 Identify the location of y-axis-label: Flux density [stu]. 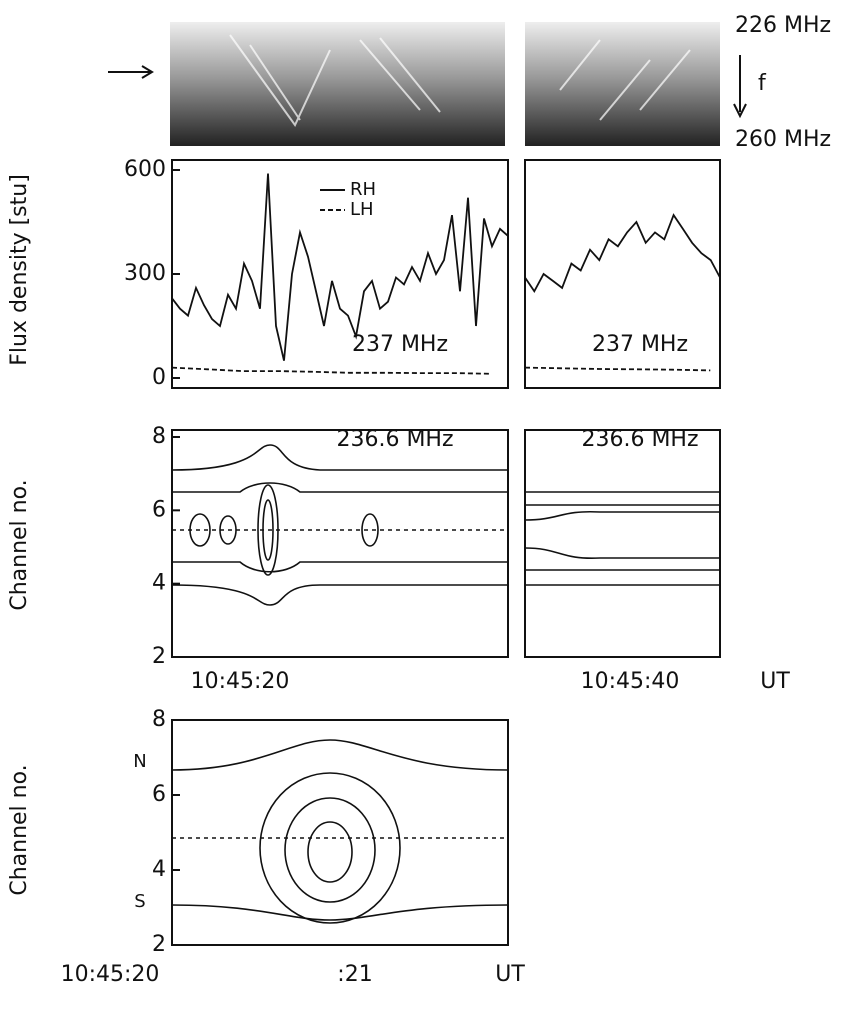
(19, 270).